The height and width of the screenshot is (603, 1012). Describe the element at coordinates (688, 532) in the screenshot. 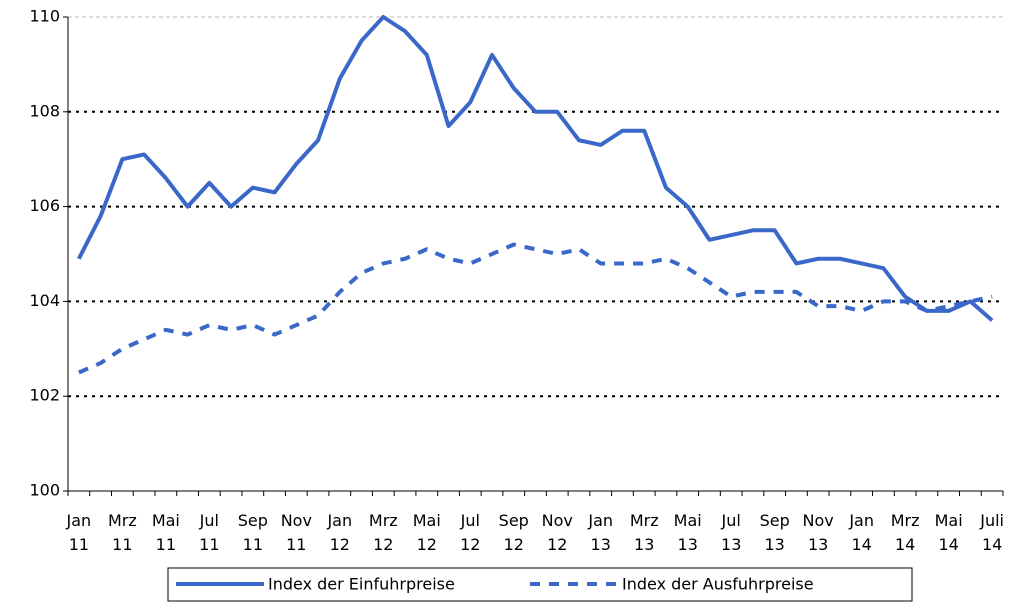

I see `x-tick-label: Mai 13` at that location.